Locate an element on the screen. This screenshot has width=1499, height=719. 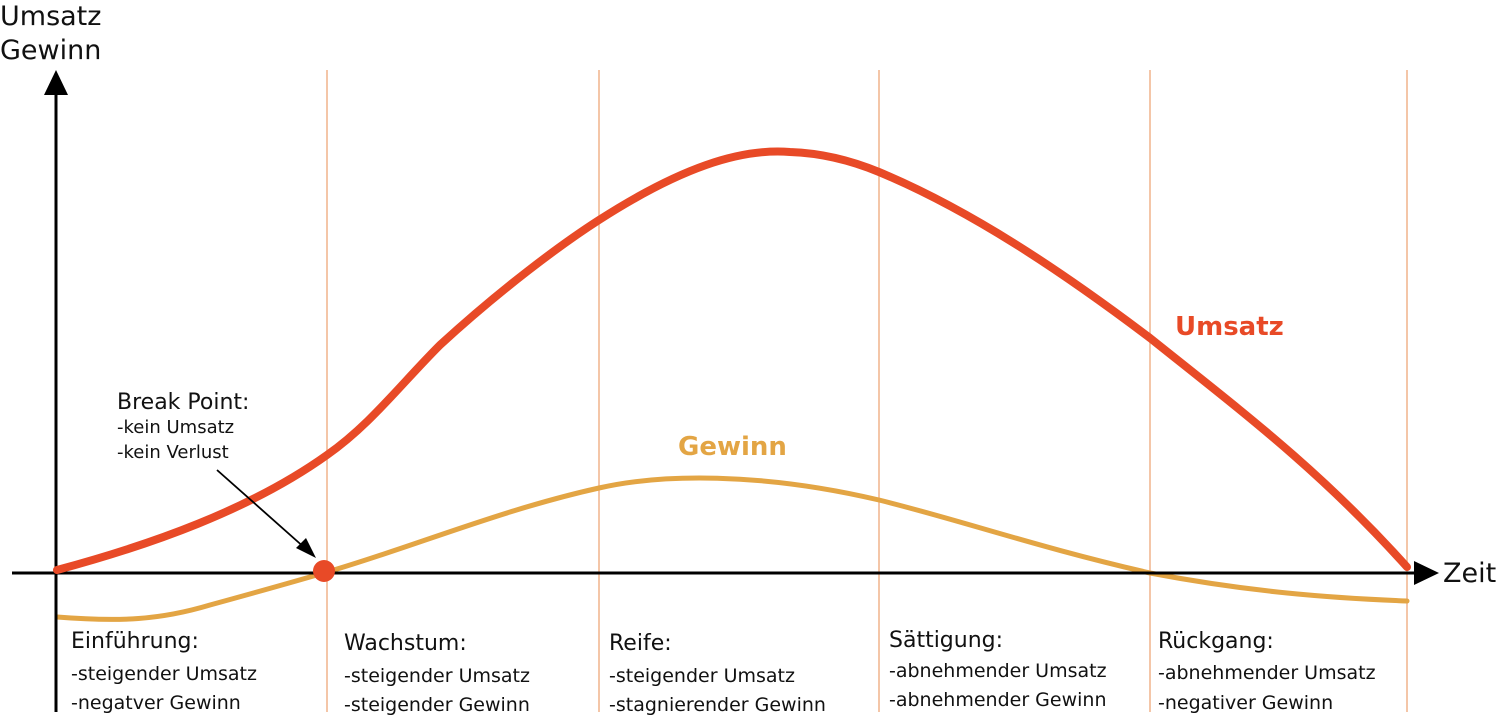
phase-line: -stagnierender Gewinn is located at coordinates (717, 705).